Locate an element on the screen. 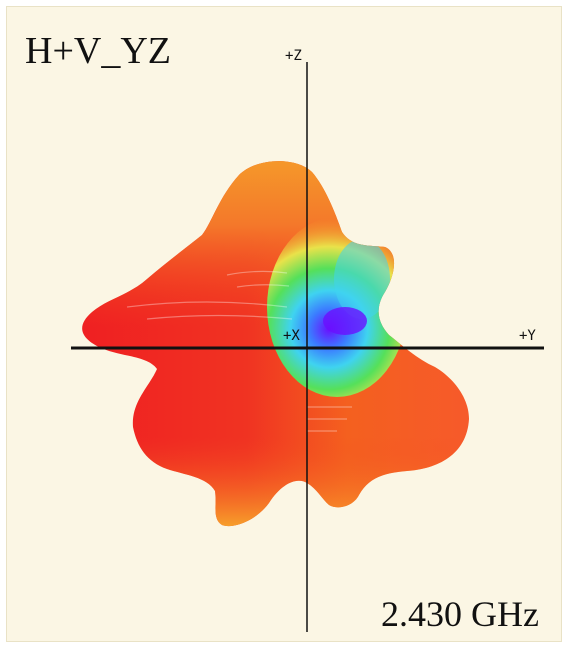 This screenshot has height=654, width=569. x-axis-label: +X is located at coordinates (291, 336).